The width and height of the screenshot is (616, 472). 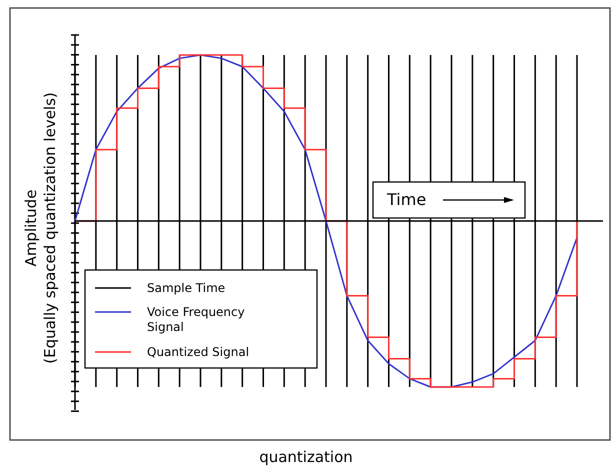 I want to click on annotation: Sample Time, so click(x=186, y=288).